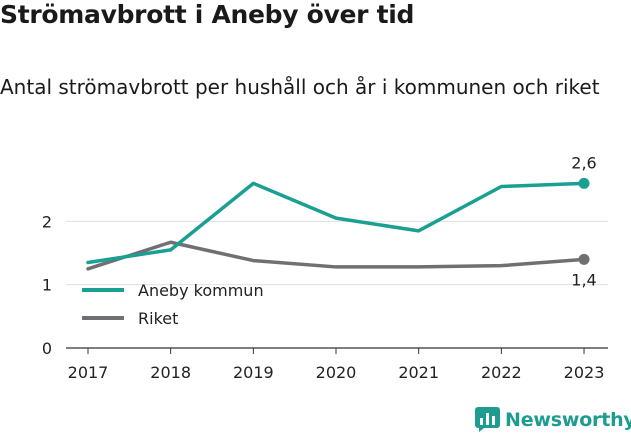 The height and width of the screenshot is (439, 631). I want to click on legend: Aneby kommun Riket, so click(173, 304).